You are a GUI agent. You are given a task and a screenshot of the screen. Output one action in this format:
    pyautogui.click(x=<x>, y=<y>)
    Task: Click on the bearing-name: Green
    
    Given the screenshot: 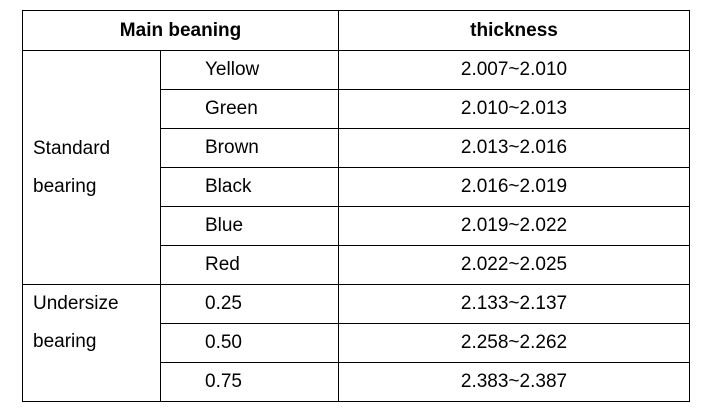 What is the action you would take?
    pyautogui.click(x=249, y=109)
    